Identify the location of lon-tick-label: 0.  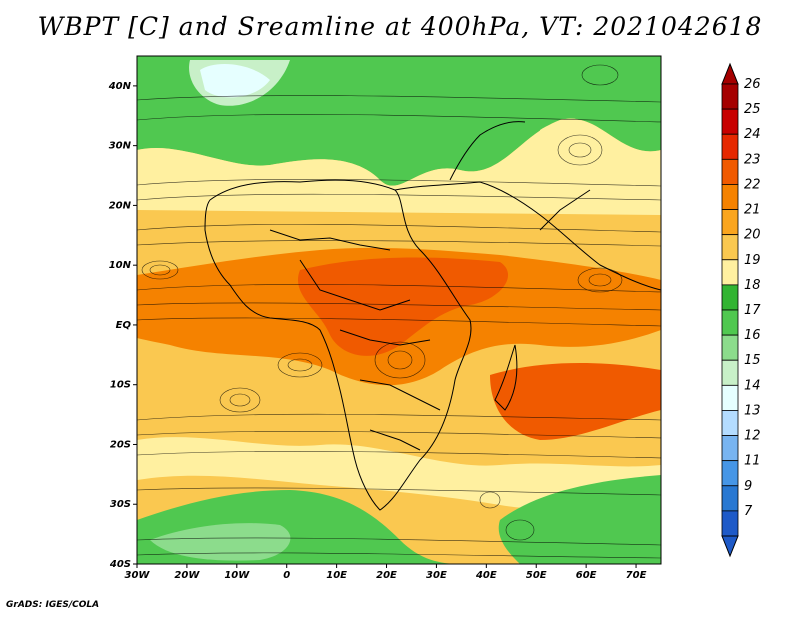
(286, 575).